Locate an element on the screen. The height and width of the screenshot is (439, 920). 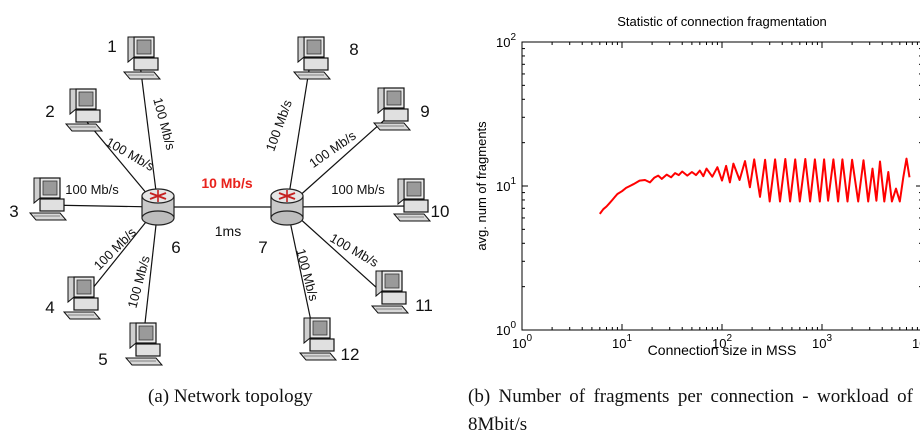
host-number-3: 3 is located at coordinates (13, 211).